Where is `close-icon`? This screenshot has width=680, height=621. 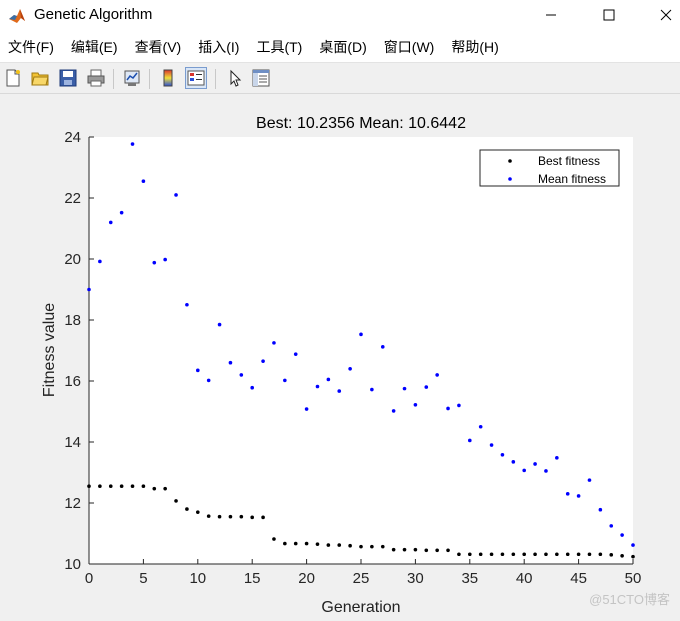
close-icon is located at coordinates (666, 15).